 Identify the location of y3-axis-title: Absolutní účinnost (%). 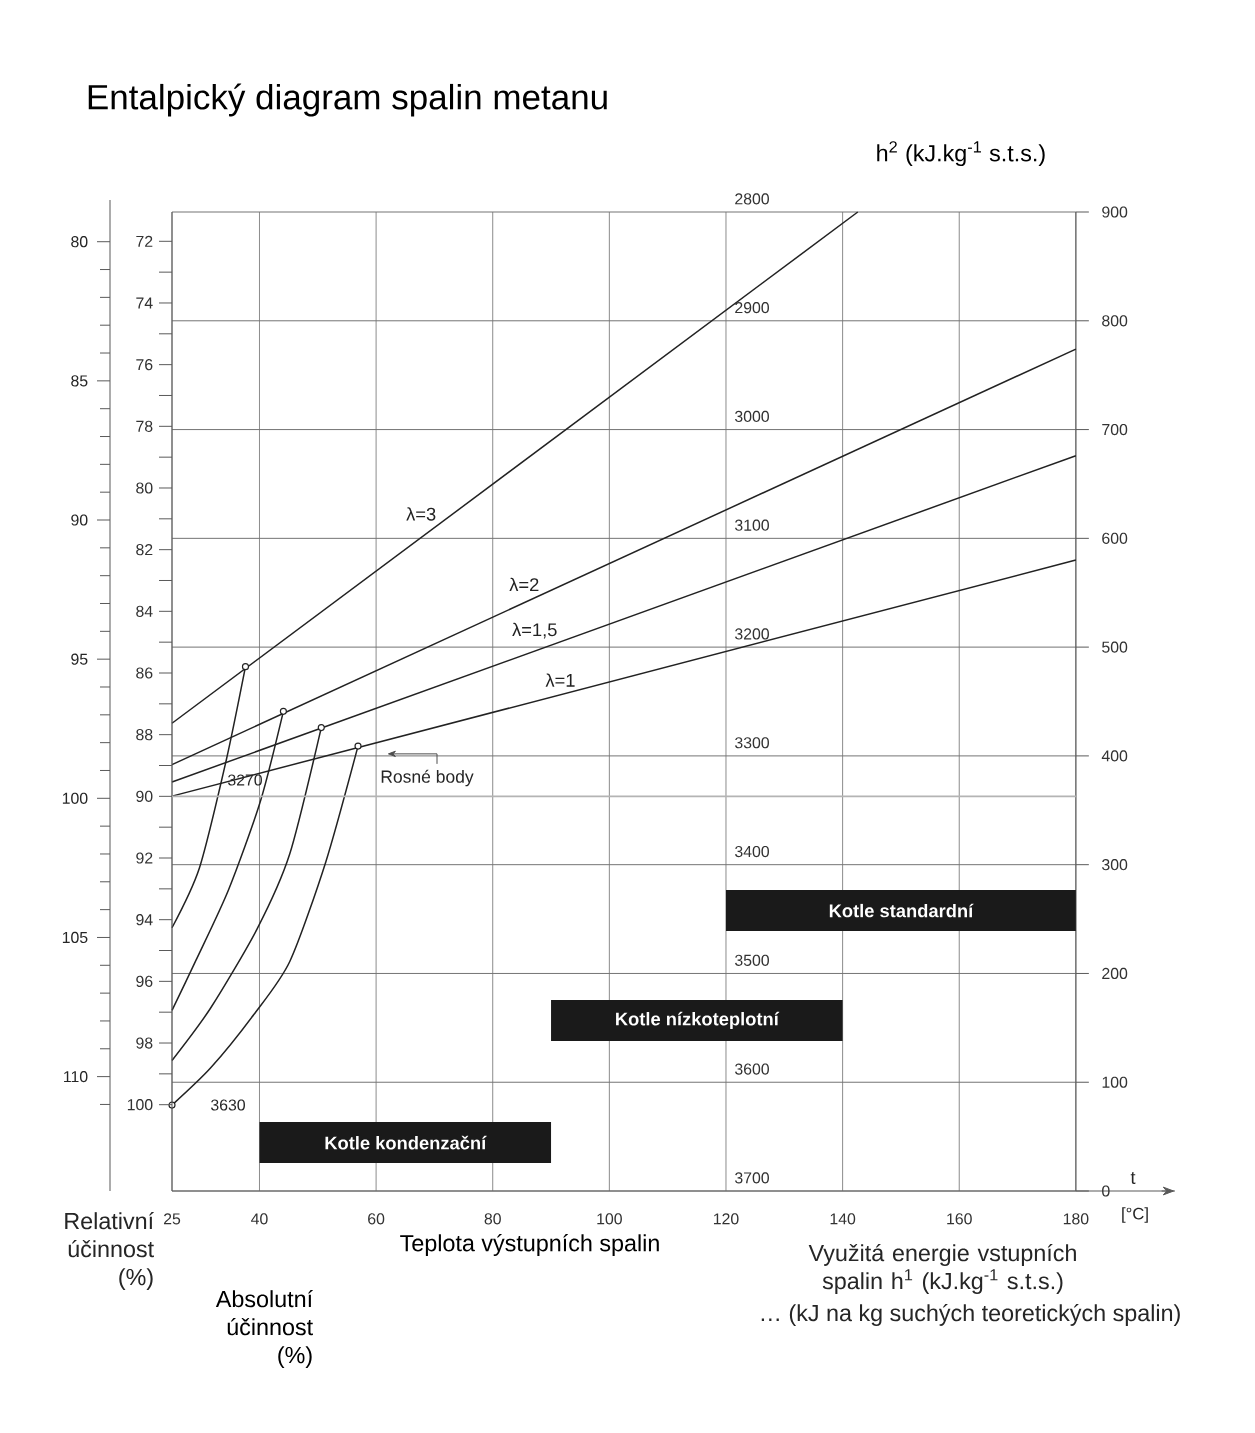
(264, 1328).